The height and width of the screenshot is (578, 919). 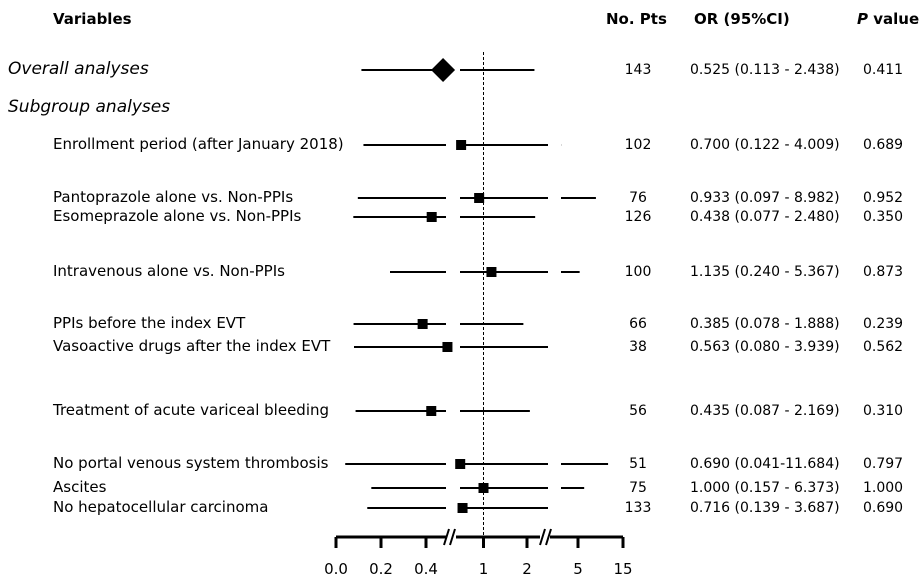 What do you see at coordinates (765, 145) in the screenshot?
I see `row-or-ci: 0.700 (0.122 - 4.009)` at bounding box center [765, 145].